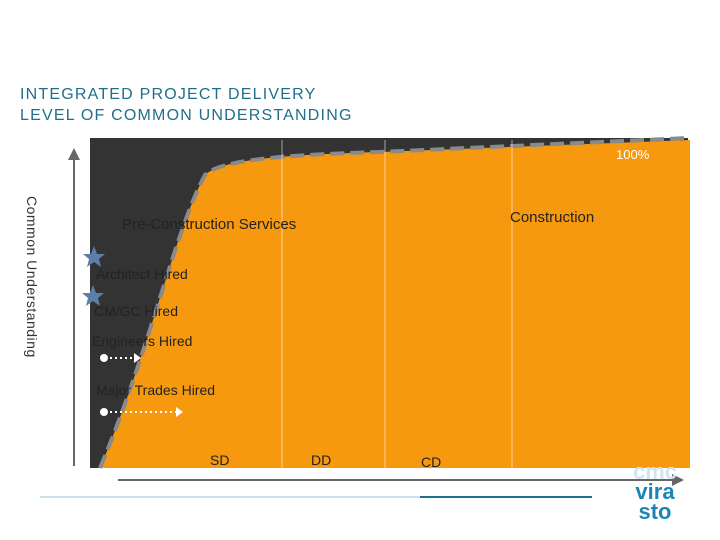 The image size is (720, 540). I want to click on logo-line-2: vira, so click(655, 491).